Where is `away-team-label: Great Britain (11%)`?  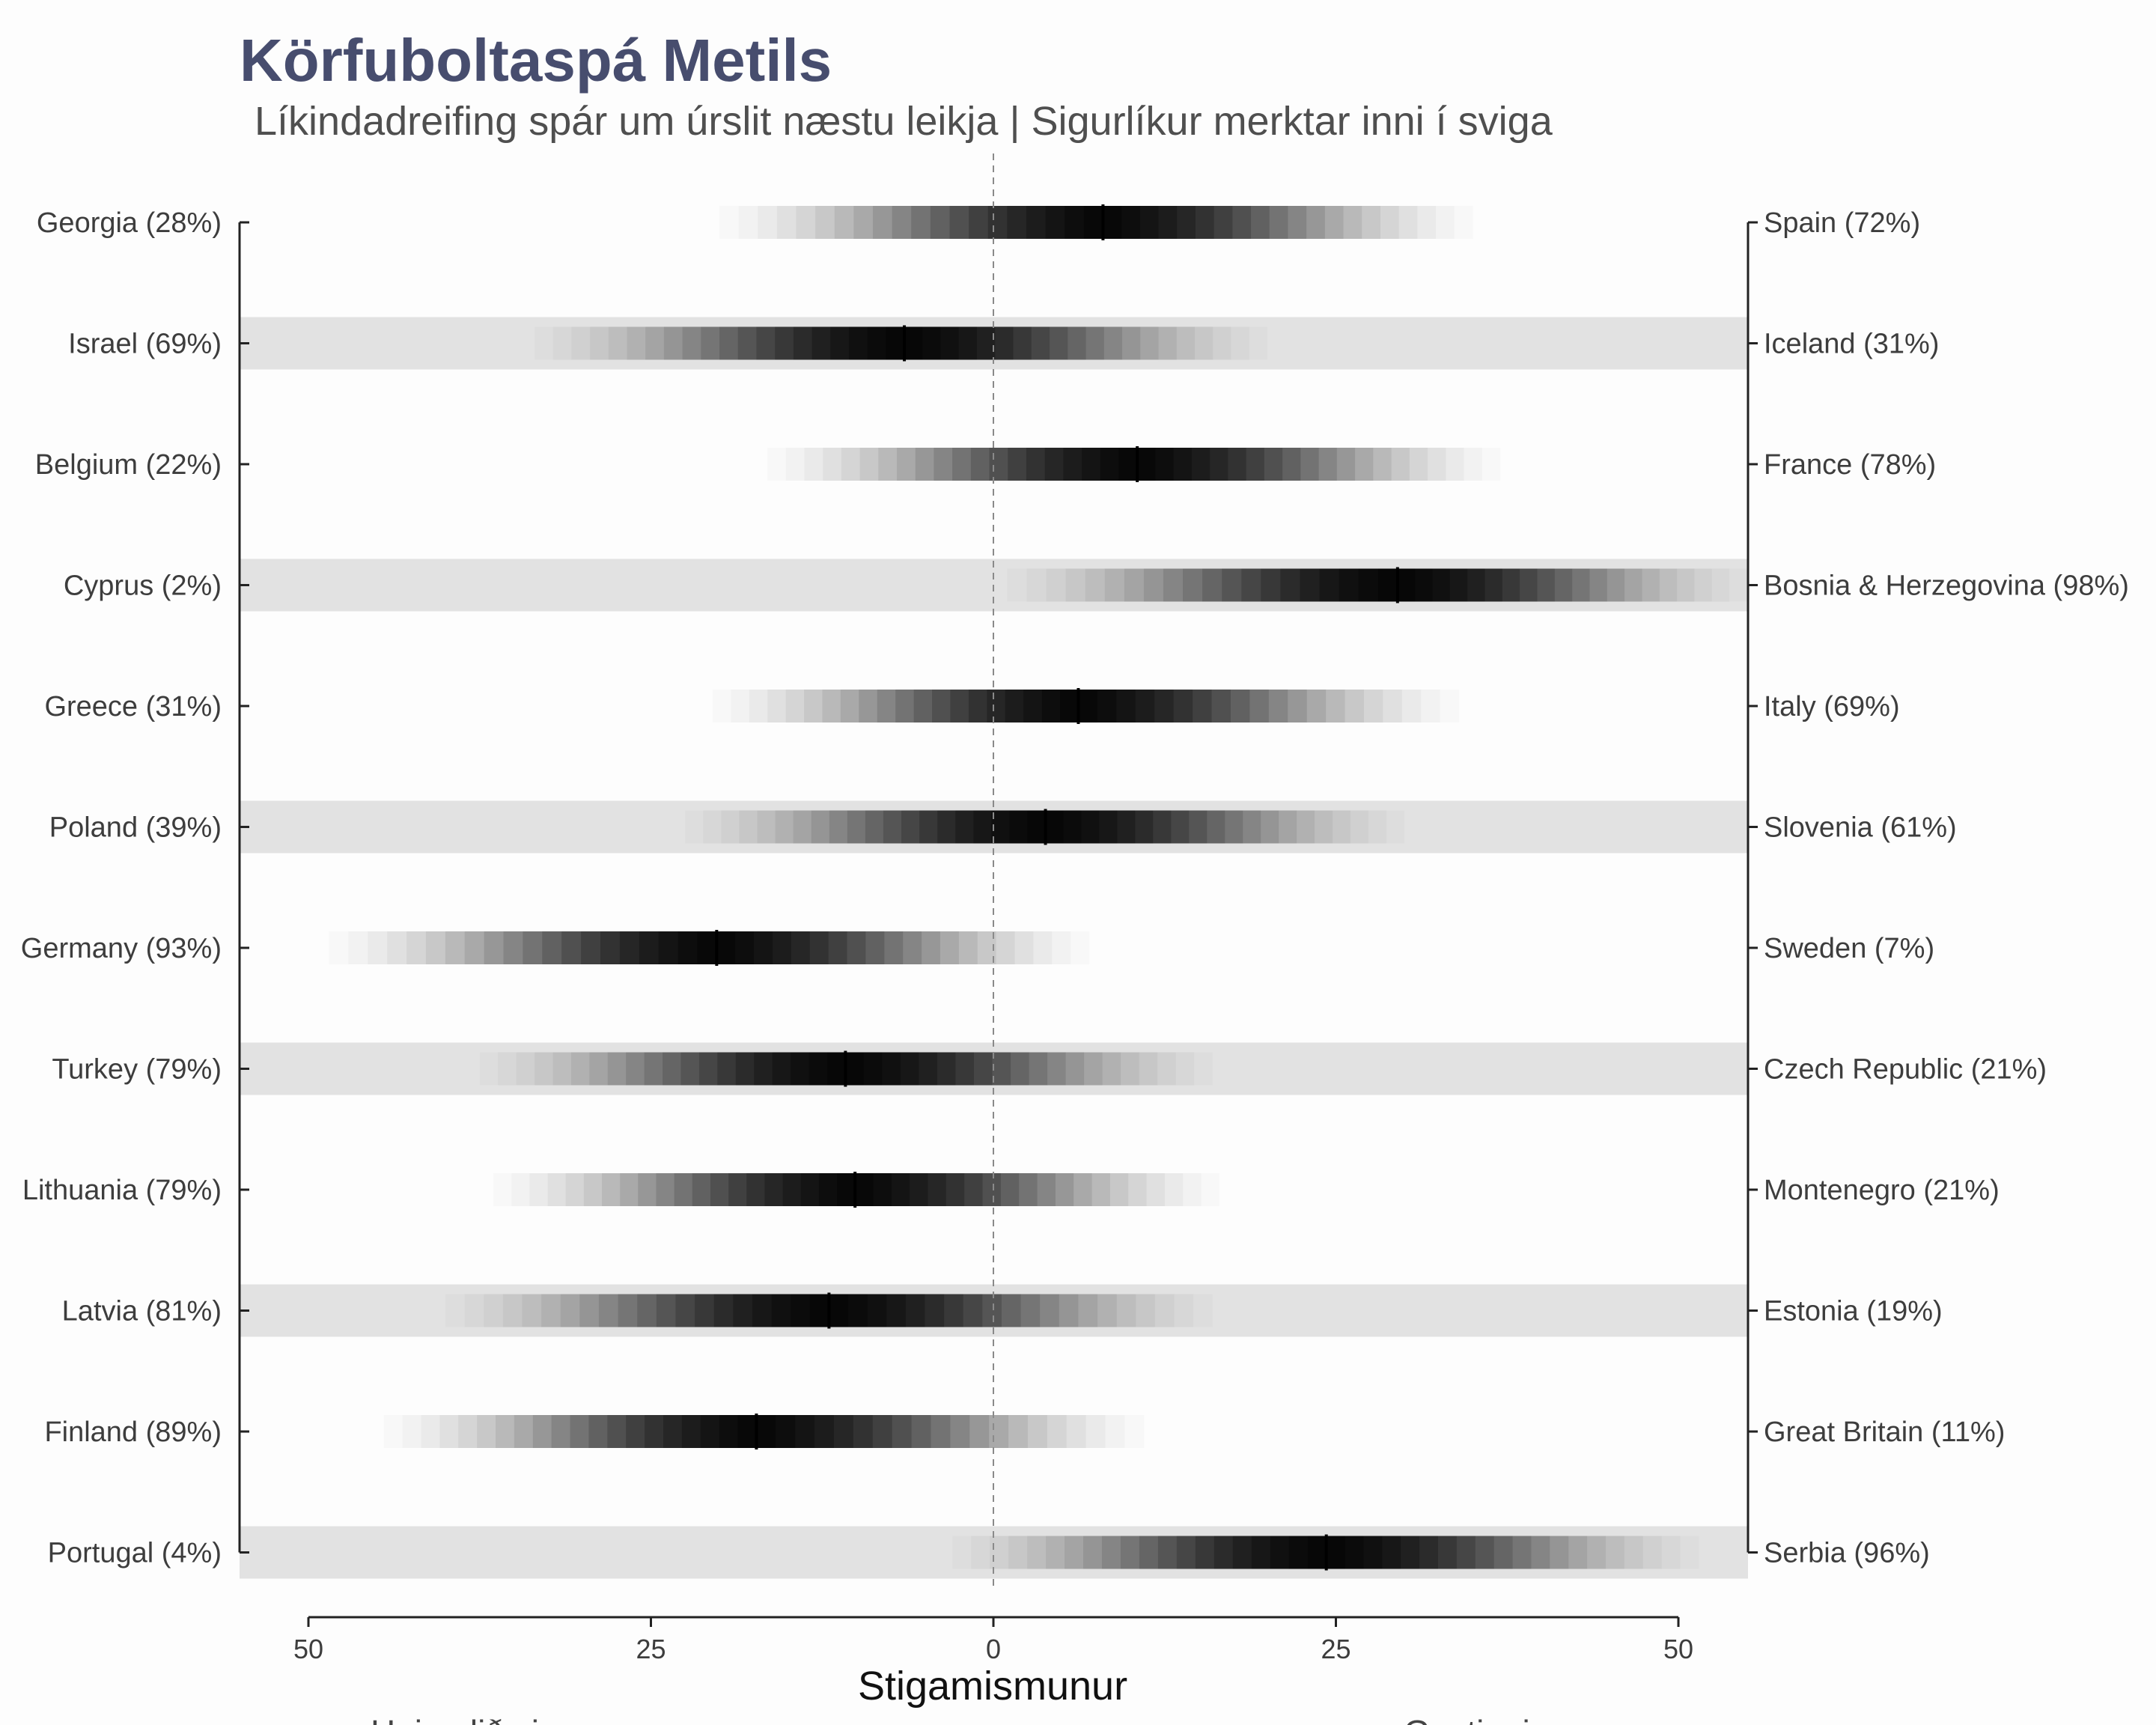 away-team-label: Great Britain (11%) is located at coordinates (1884, 1432).